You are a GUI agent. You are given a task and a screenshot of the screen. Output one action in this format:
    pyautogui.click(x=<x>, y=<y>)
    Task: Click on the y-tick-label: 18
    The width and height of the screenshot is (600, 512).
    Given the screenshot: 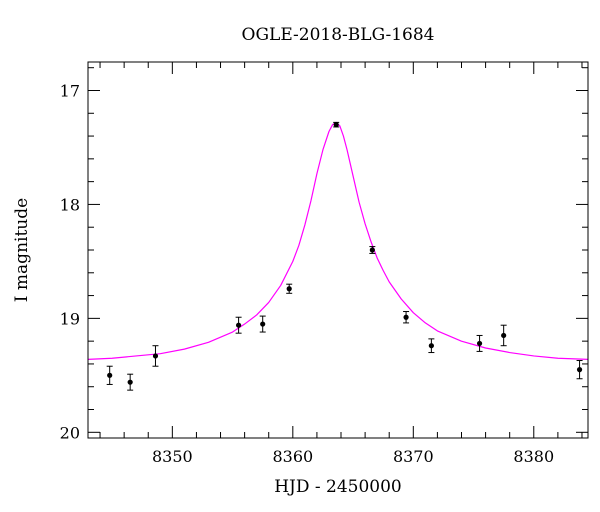 What is the action you would take?
    pyautogui.click(x=70, y=204)
    